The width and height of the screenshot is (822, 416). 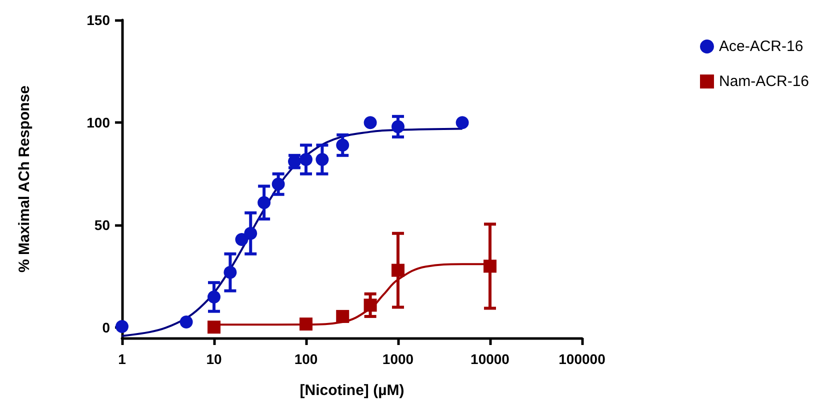 I want to click on legend-label: Nam-ACR-16, so click(x=763, y=81).